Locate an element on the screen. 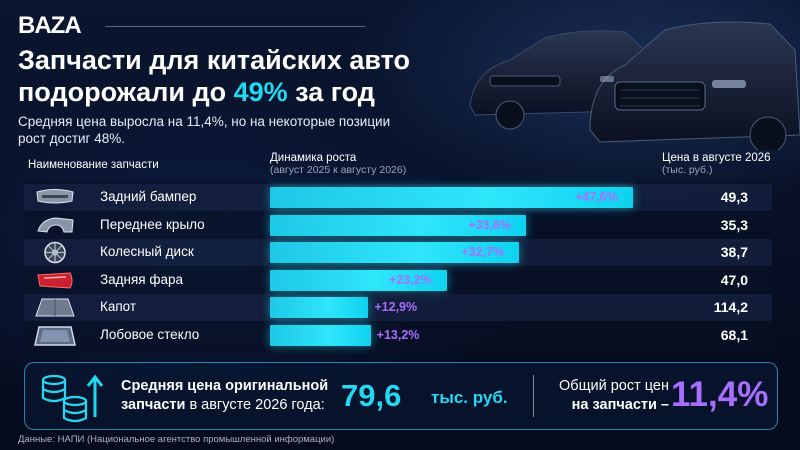  chart-row: Лобовое стекло is located at coordinates (398, 335).